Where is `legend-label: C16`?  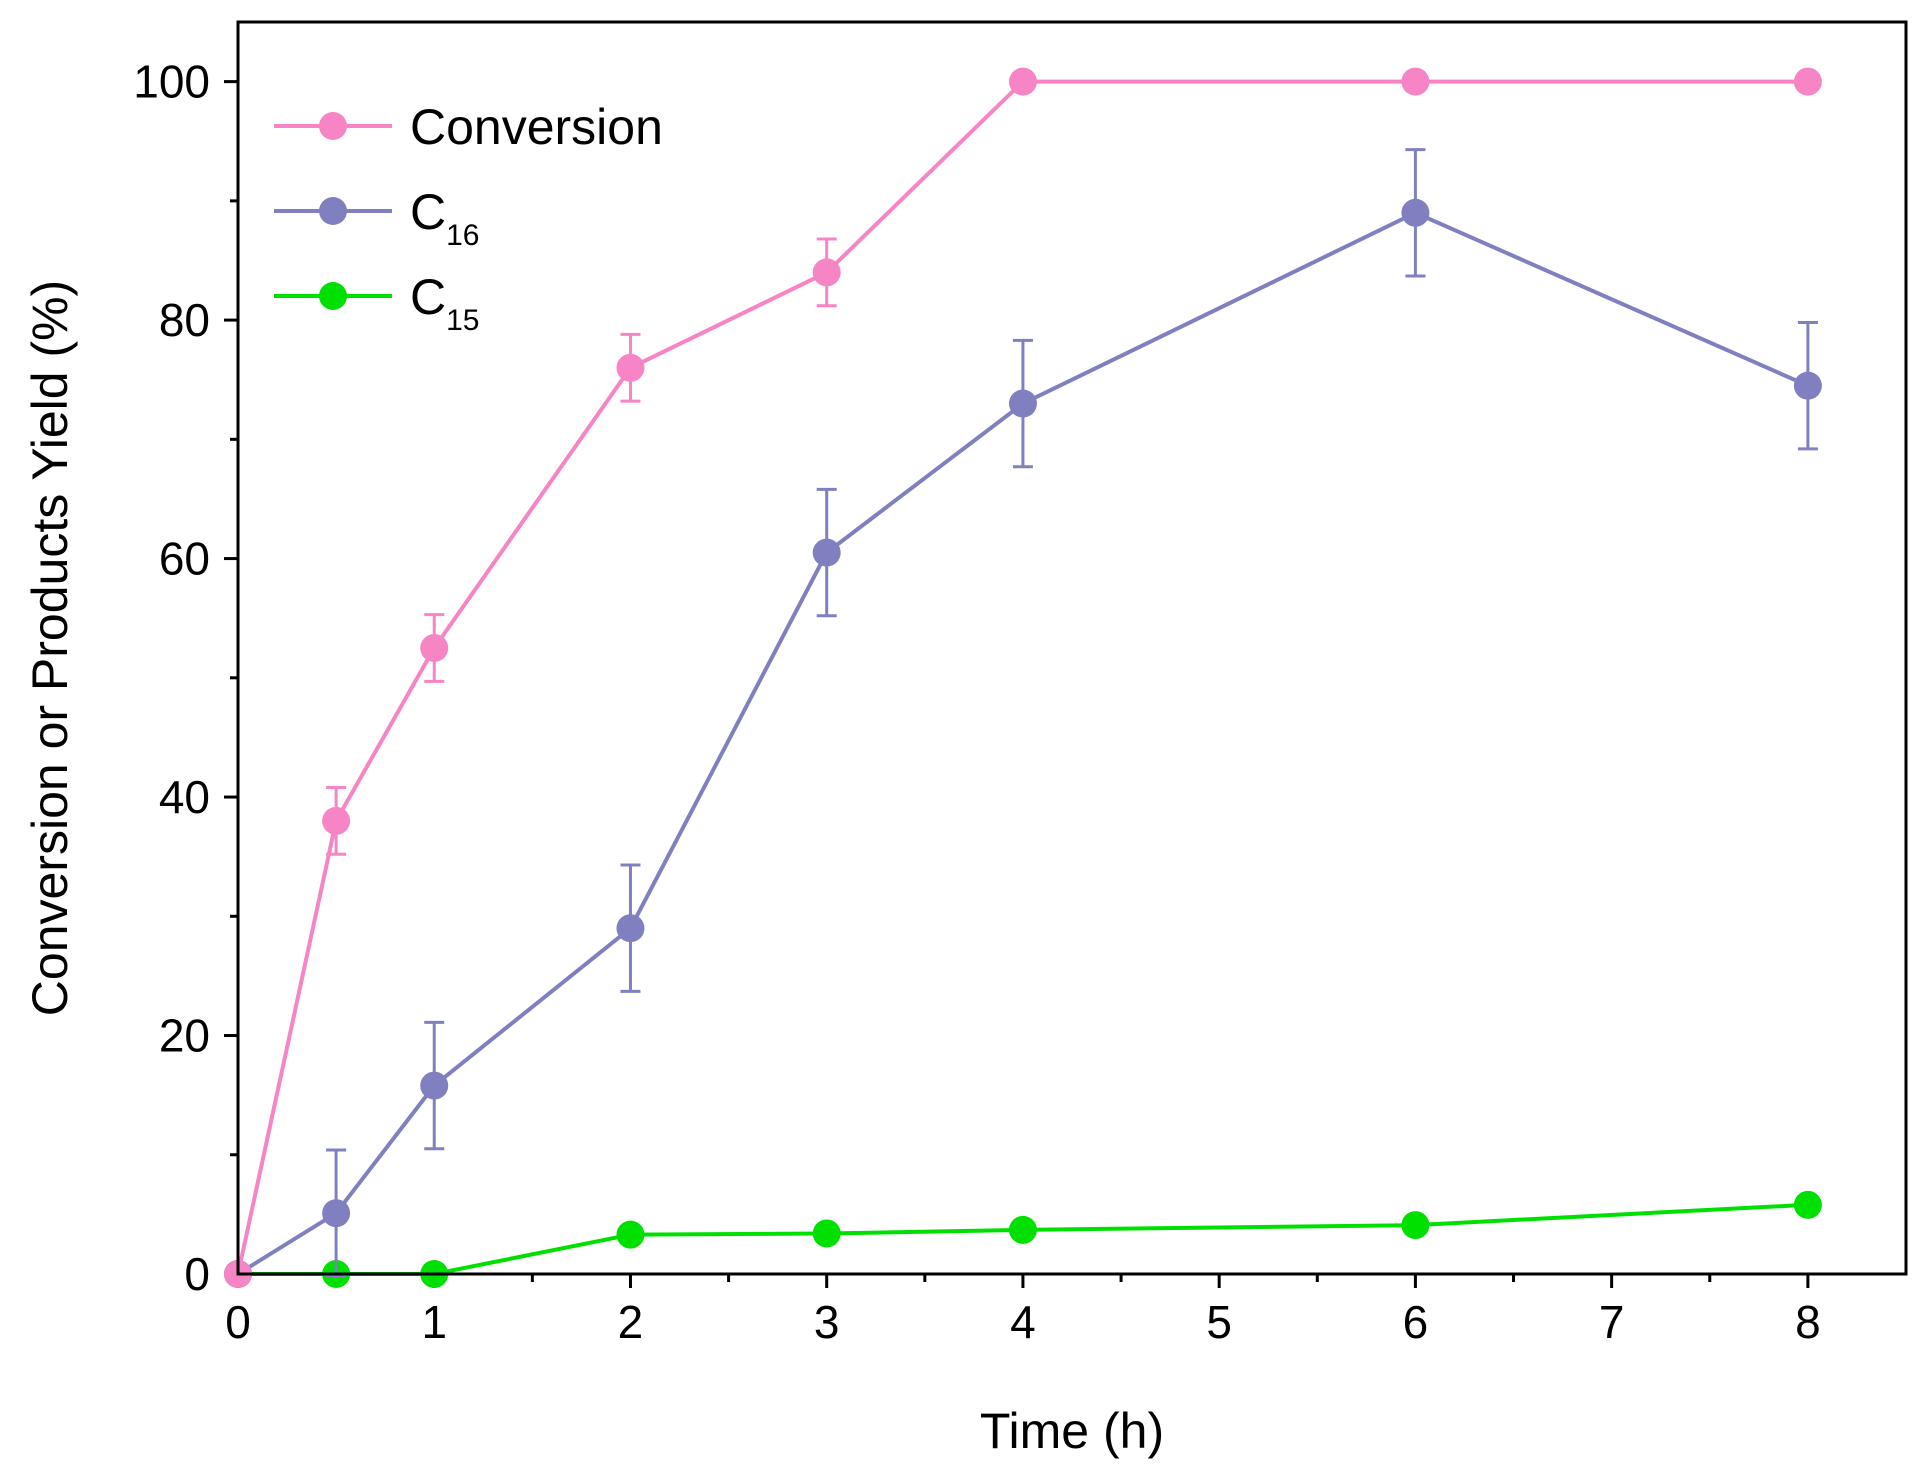
legend-label: C16 is located at coordinates (444, 218).